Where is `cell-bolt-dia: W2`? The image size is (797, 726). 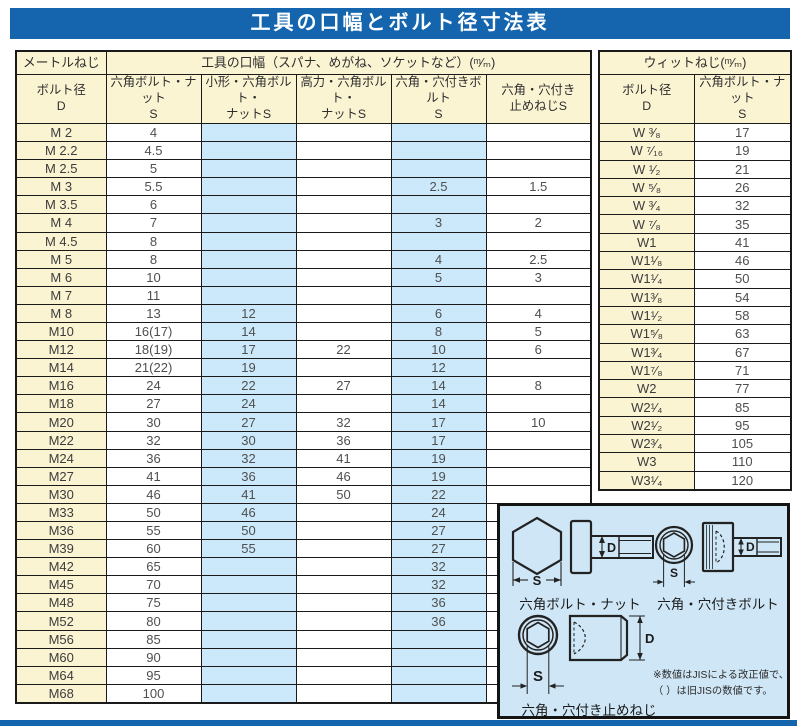 cell-bolt-dia: W2 is located at coordinates (646, 389).